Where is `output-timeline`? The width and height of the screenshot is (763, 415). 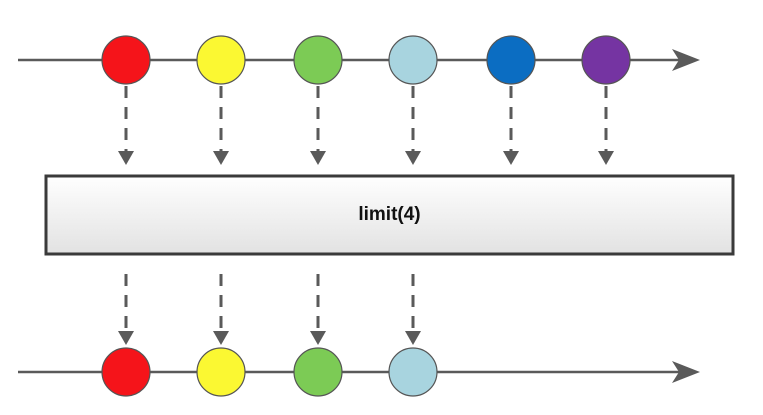 output-timeline is located at coordinates (359, 372).